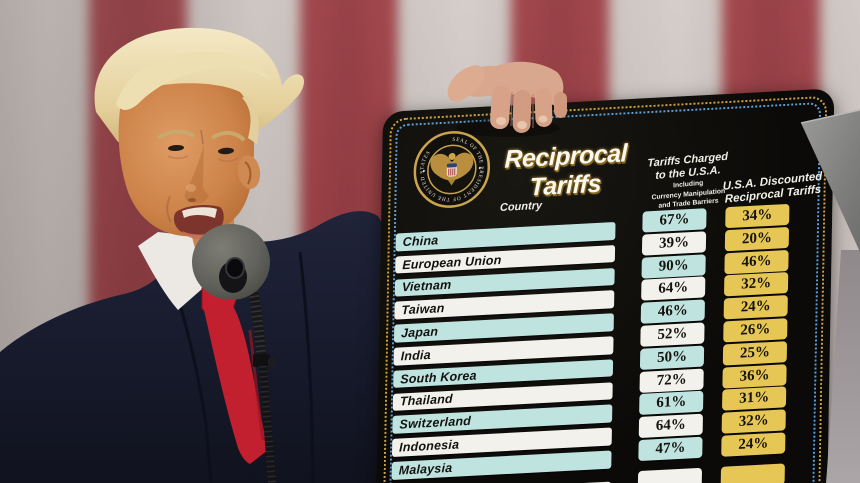  Describe the element at coordinates (226, 151) in the screenshot. I see `eye-left` at that location.